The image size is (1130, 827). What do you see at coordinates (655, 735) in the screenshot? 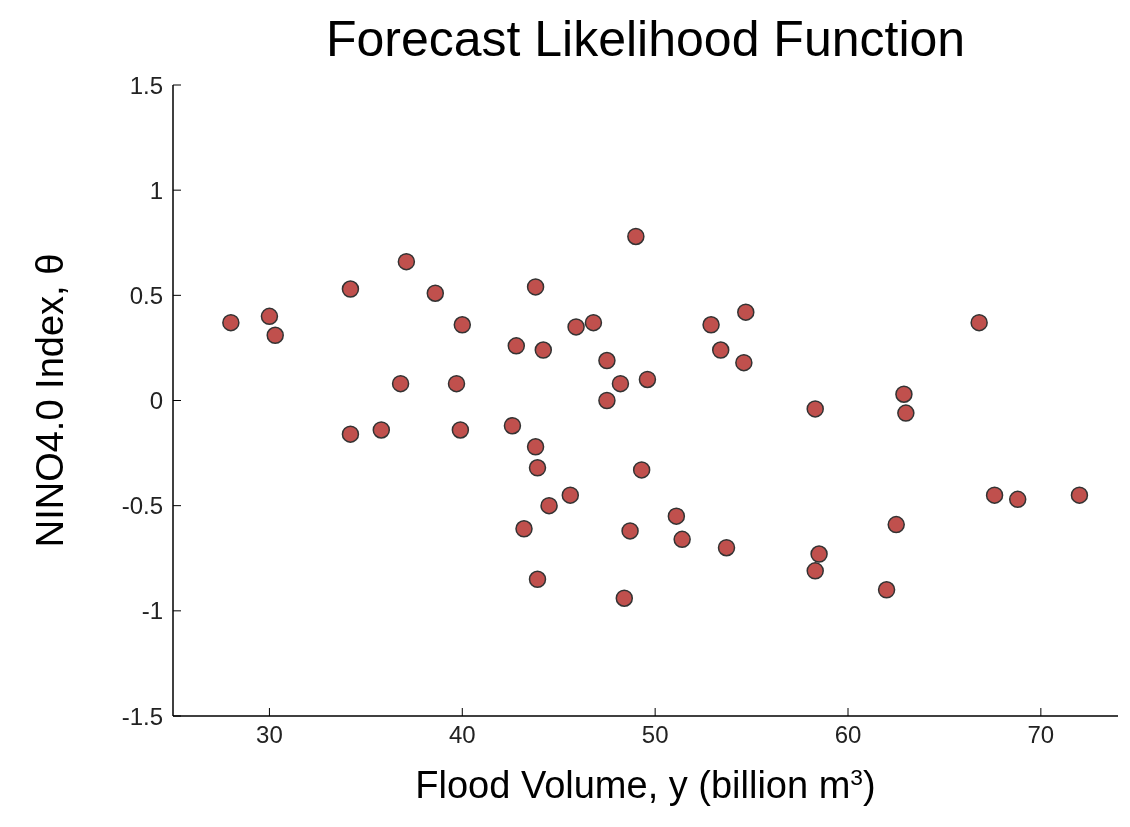
I see `x-tick-label: 50` at bounding box center [655, 735].